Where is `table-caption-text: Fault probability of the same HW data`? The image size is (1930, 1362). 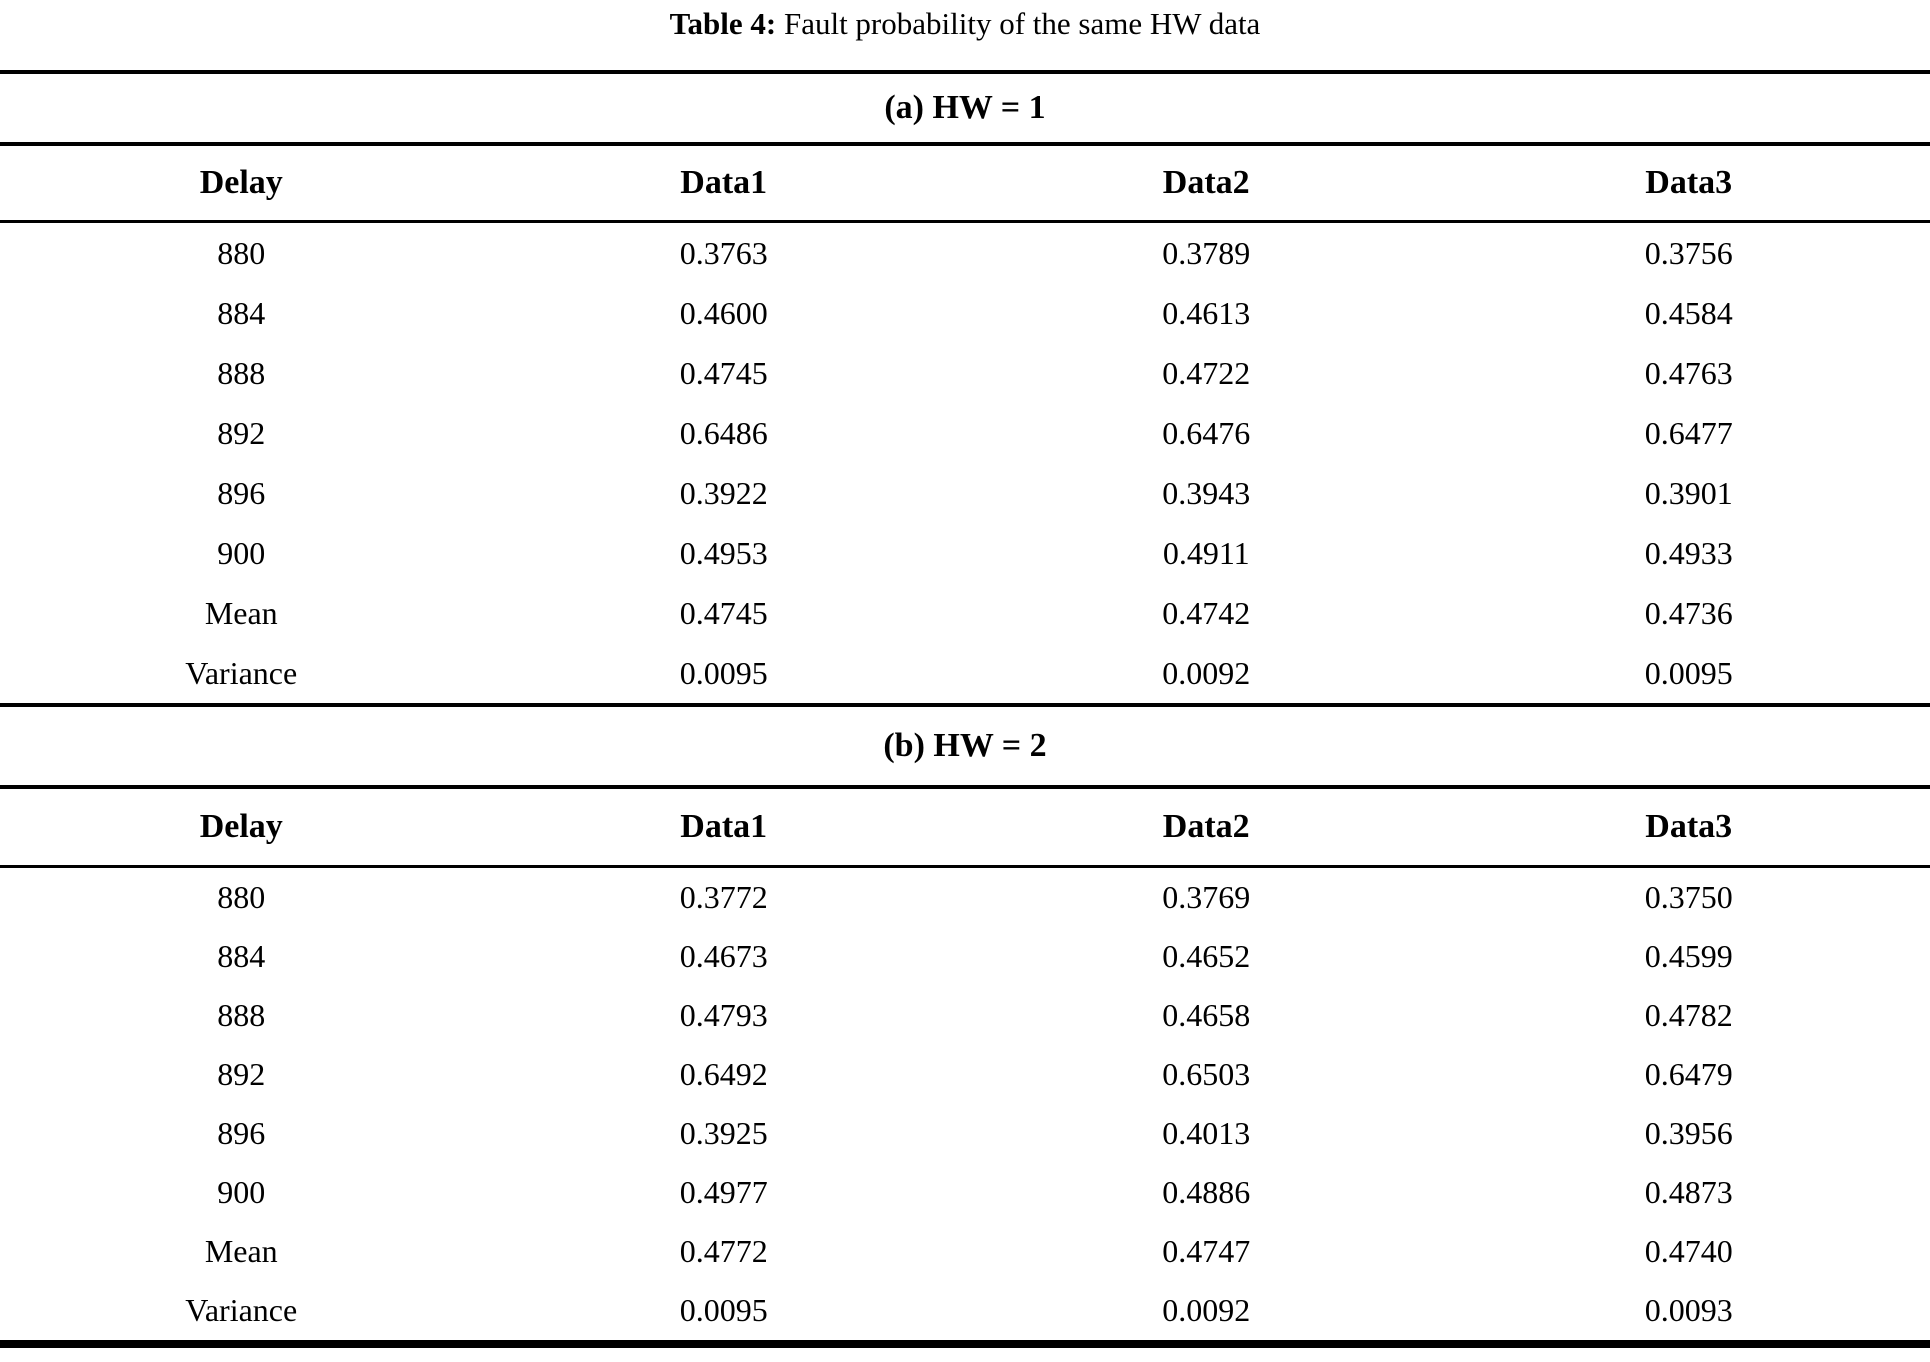 table-caption-text: Fault probability of the same HW data is located at coordinates (1018, 23).